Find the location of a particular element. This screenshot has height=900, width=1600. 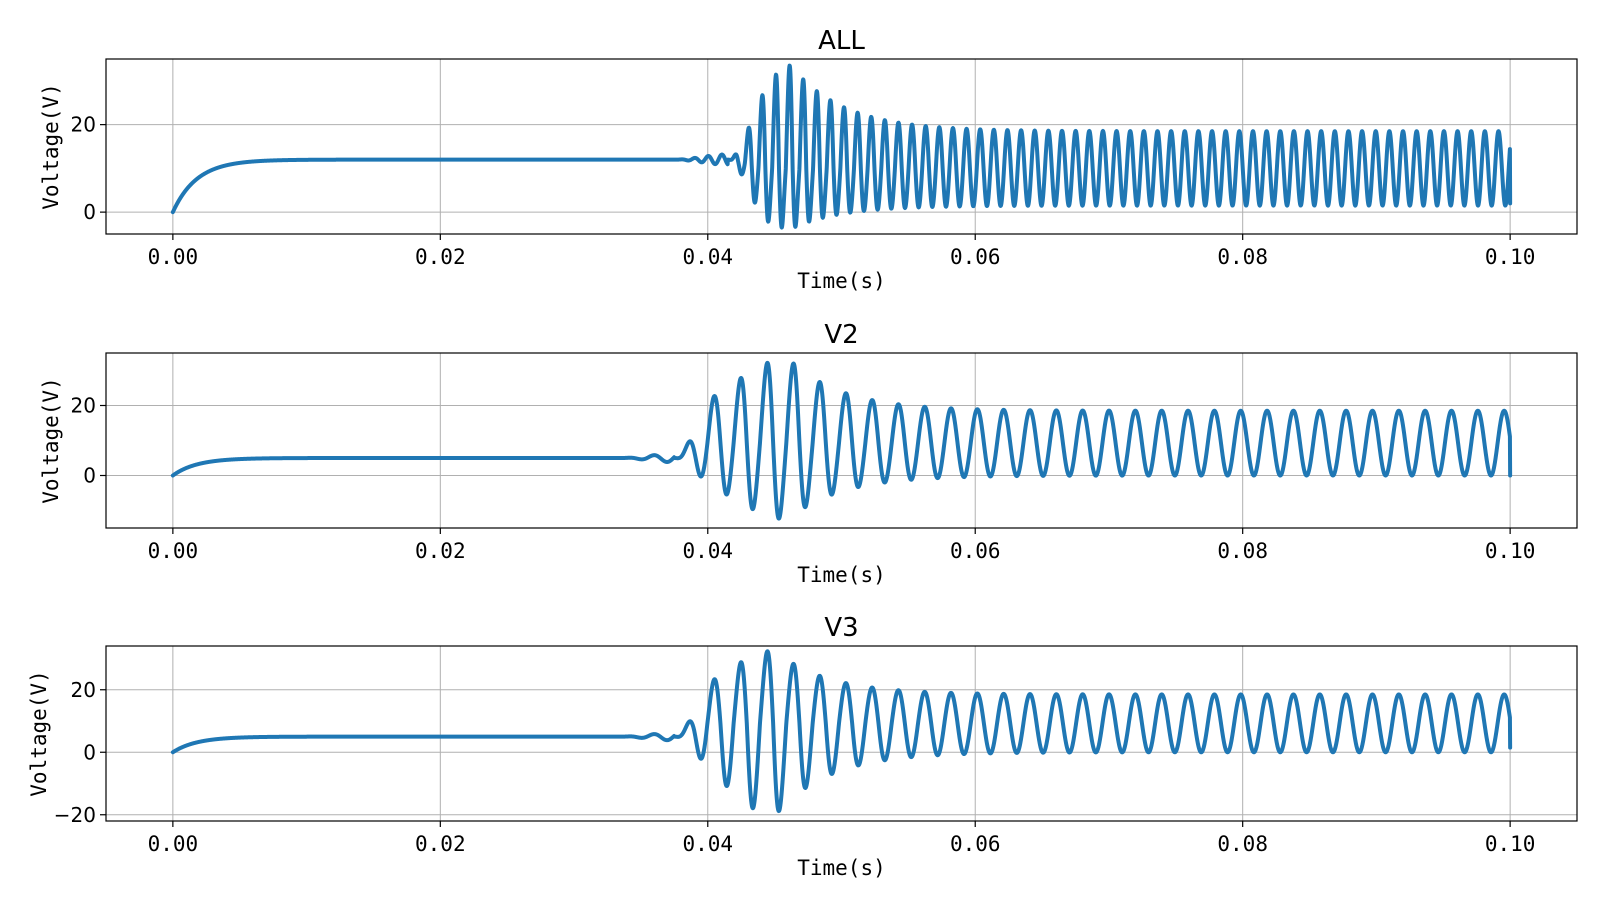

y-tick-label: −20 is located at coordinates (75, 815).